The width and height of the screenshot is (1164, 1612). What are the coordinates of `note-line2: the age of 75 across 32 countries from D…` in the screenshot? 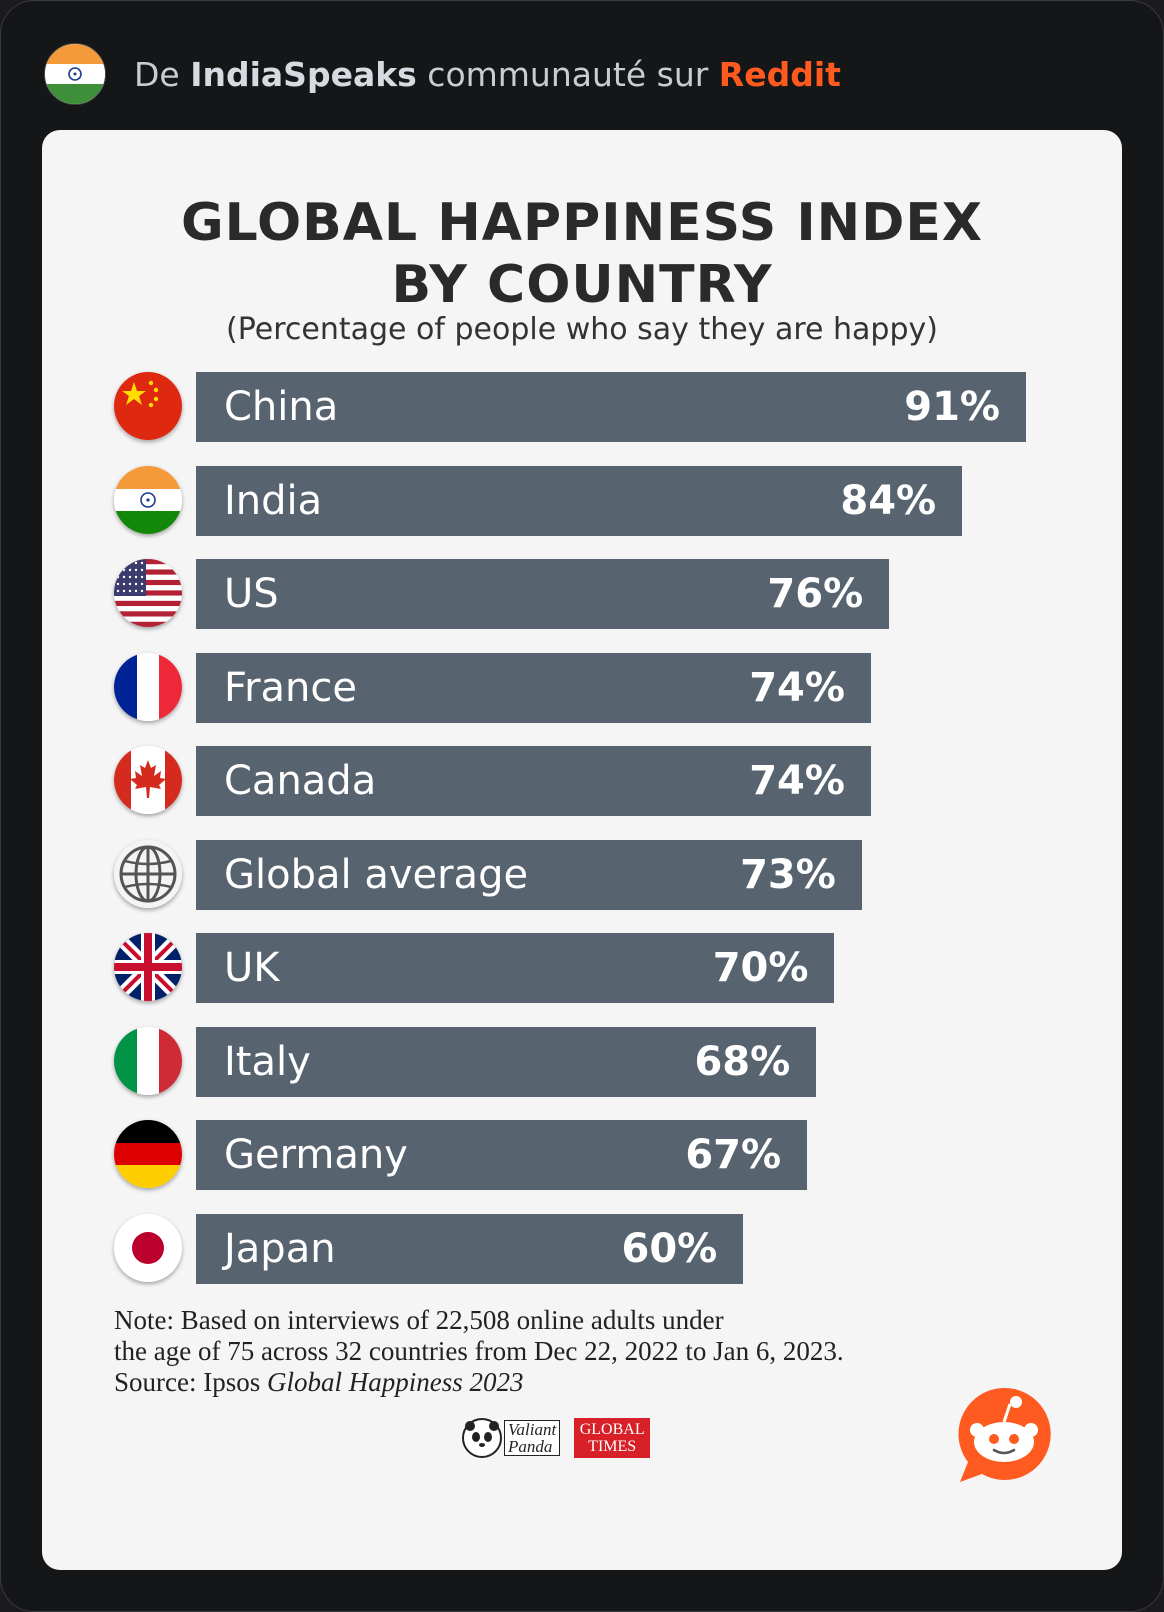 It's located at (479, 1351).